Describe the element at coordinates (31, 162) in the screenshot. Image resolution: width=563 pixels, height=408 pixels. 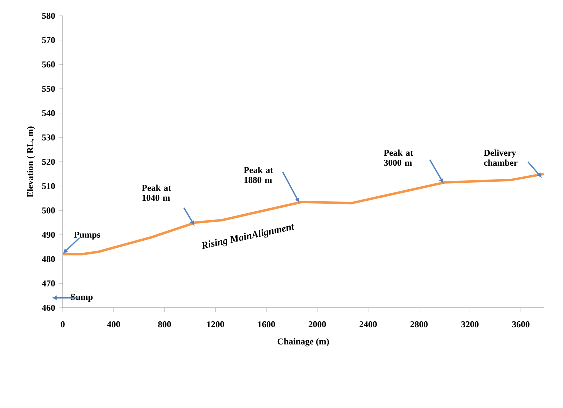
I see `y-axis-title: Elevation ( RL, m)` at that location.